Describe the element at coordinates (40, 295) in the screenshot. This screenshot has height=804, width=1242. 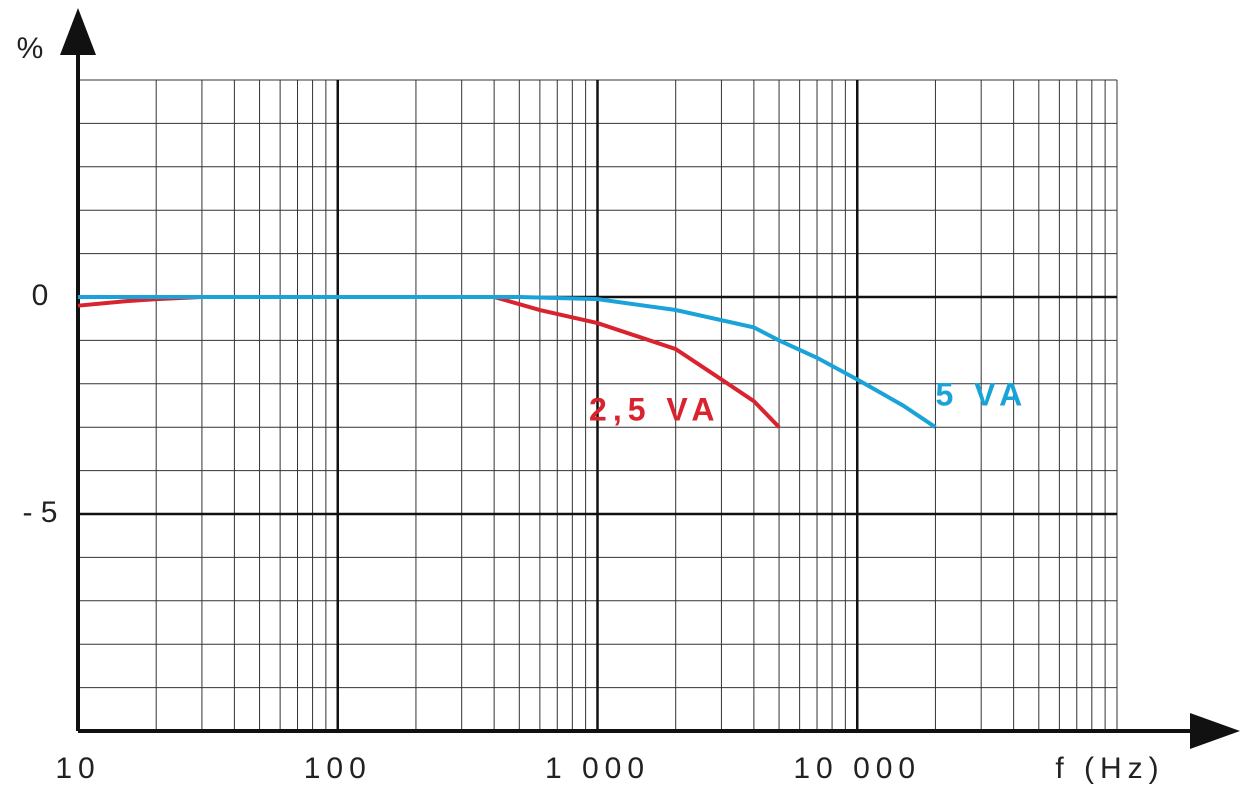
I see `y-tick-label: 0` at that location.